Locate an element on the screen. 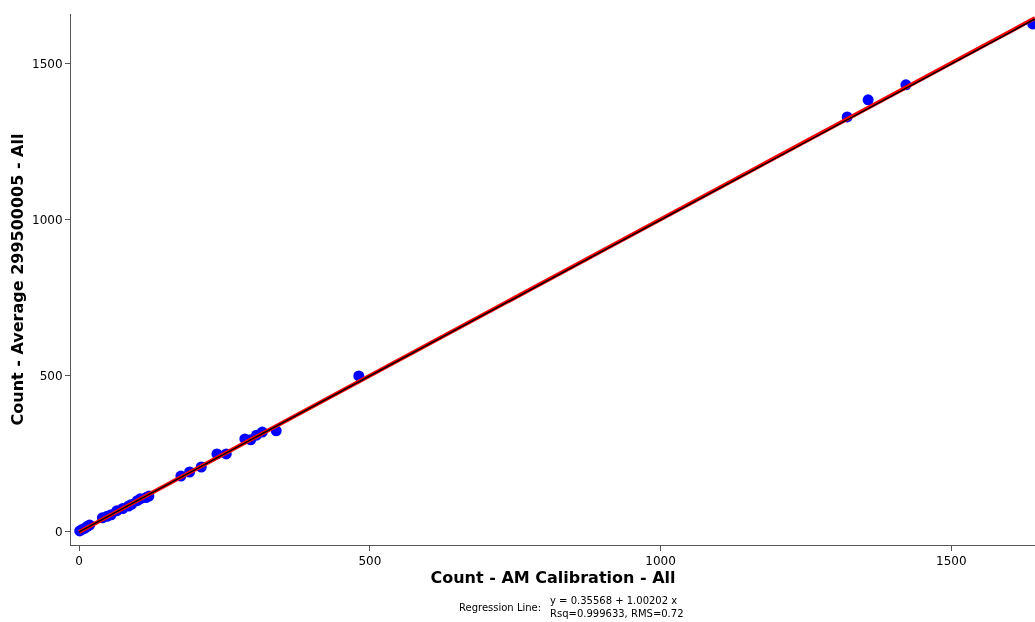 This screenshot has height=622, width=1035. x-axis-title: Count - AM Calibration - All is located at coordinates (553, 578).